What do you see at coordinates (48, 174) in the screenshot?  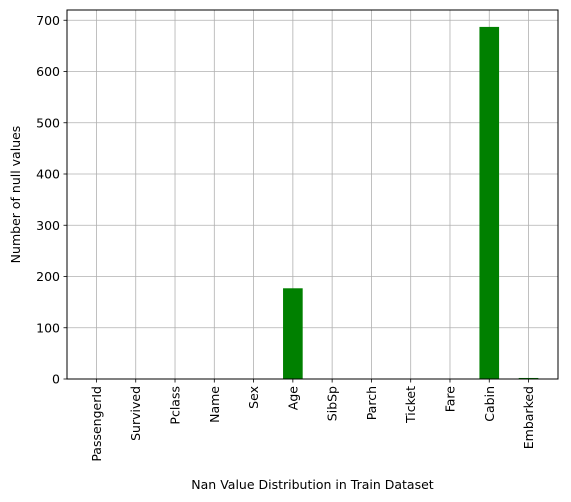 I see `y-tick-label: 400` at bounding box center [48, 174].